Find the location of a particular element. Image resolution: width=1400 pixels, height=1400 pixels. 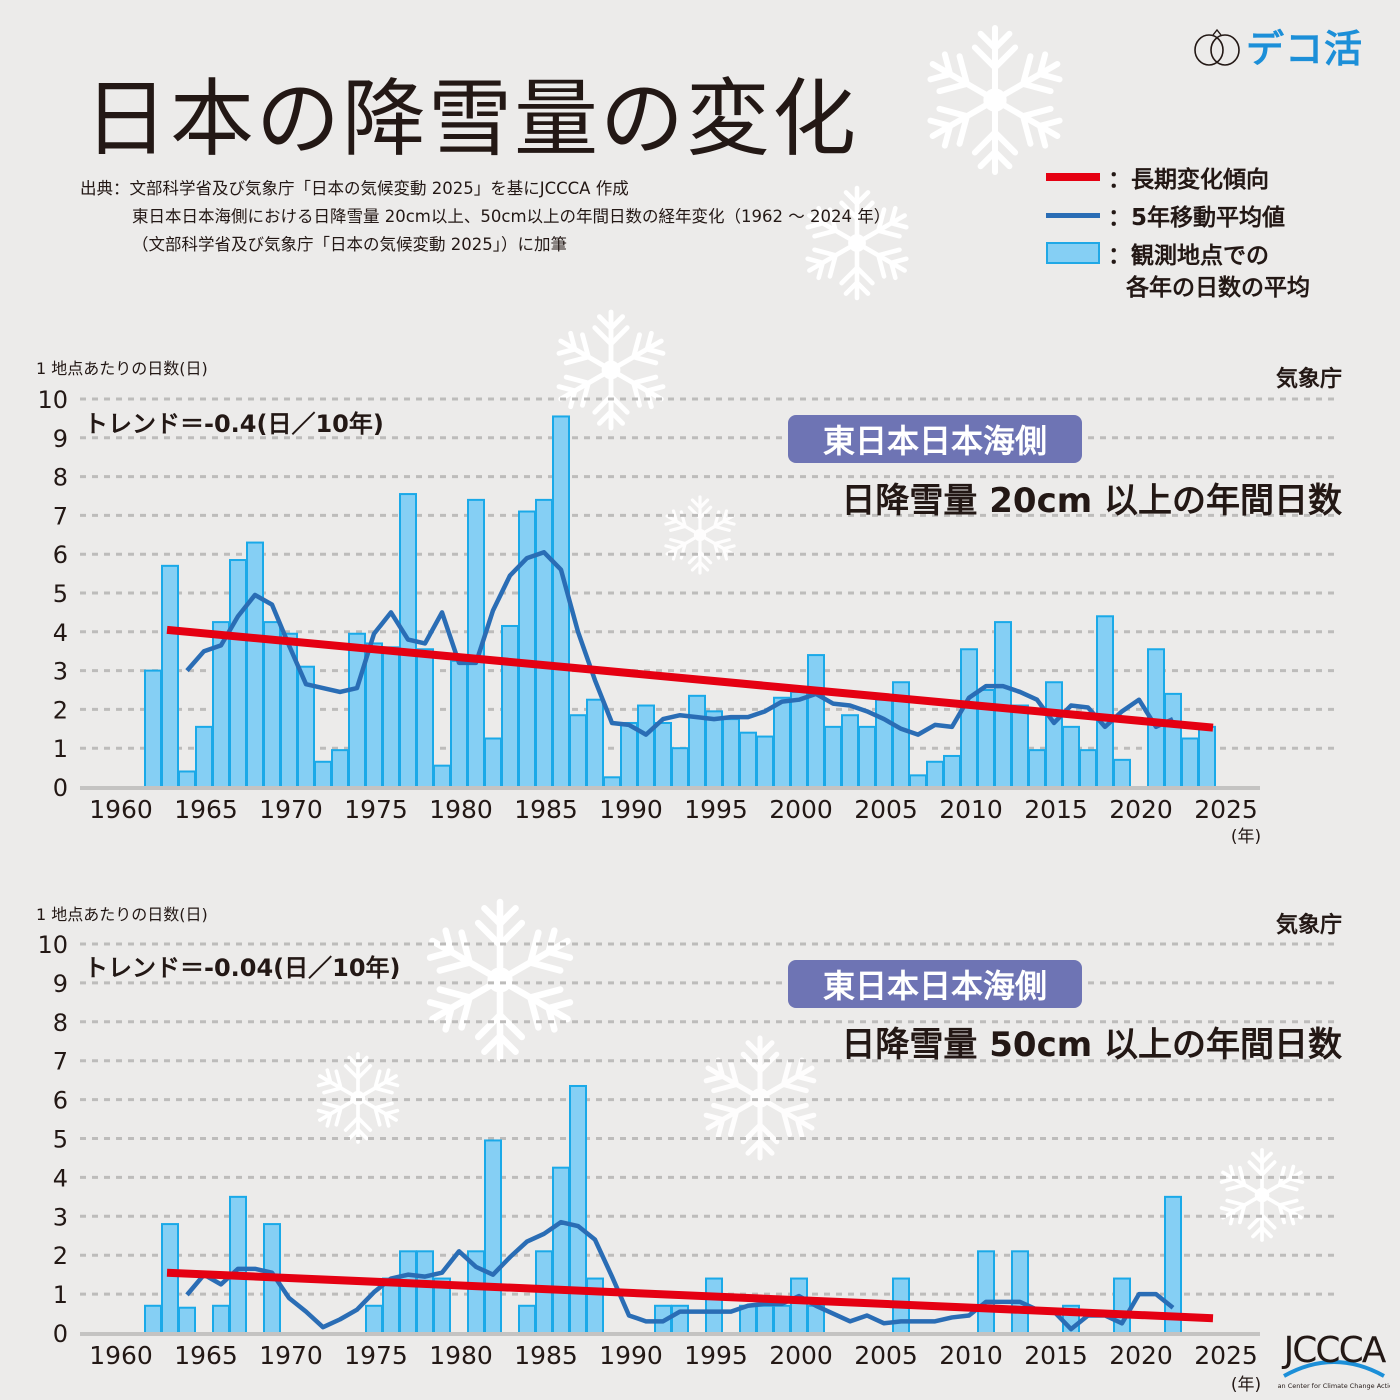

two-rings-icon is located at coordinates (1217, 47).